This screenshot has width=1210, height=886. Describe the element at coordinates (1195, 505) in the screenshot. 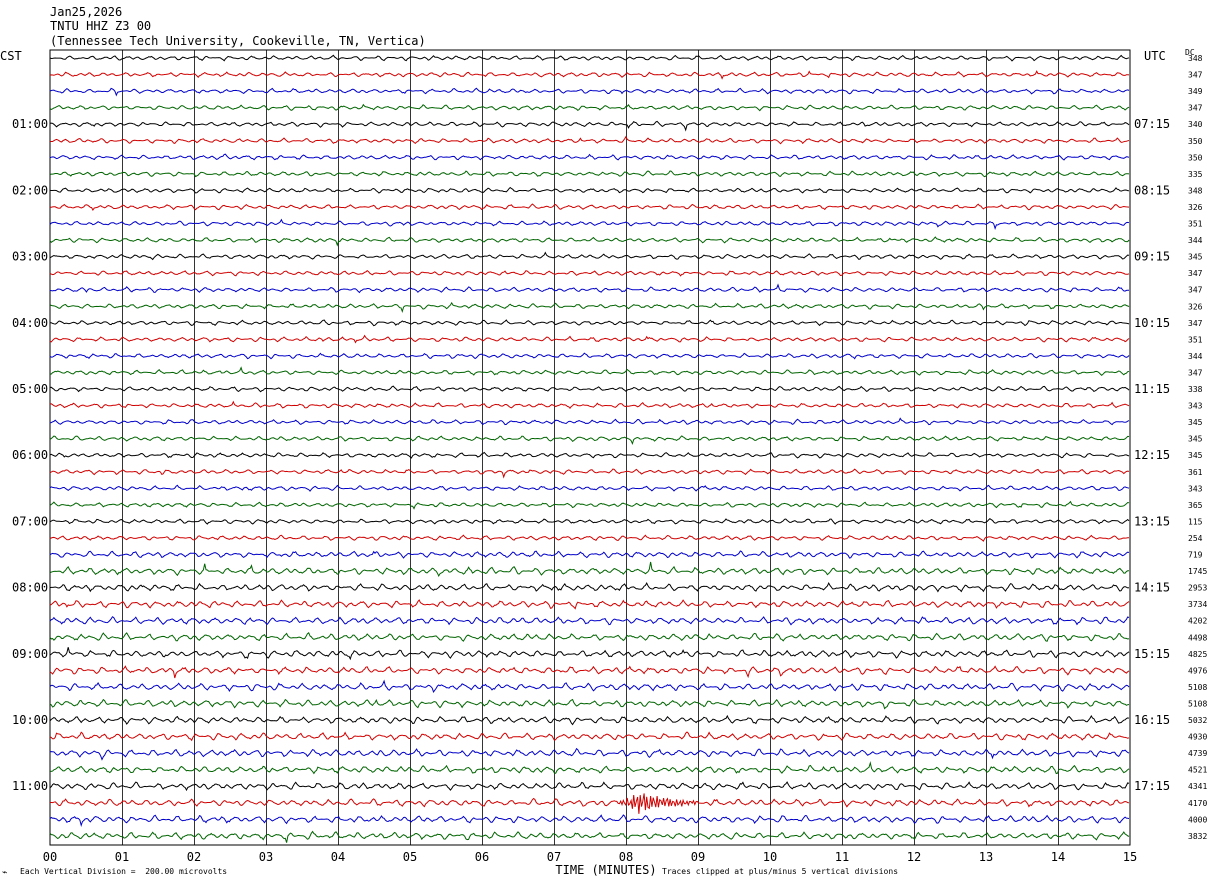

I see `dc-offset-label: 365` at that location.